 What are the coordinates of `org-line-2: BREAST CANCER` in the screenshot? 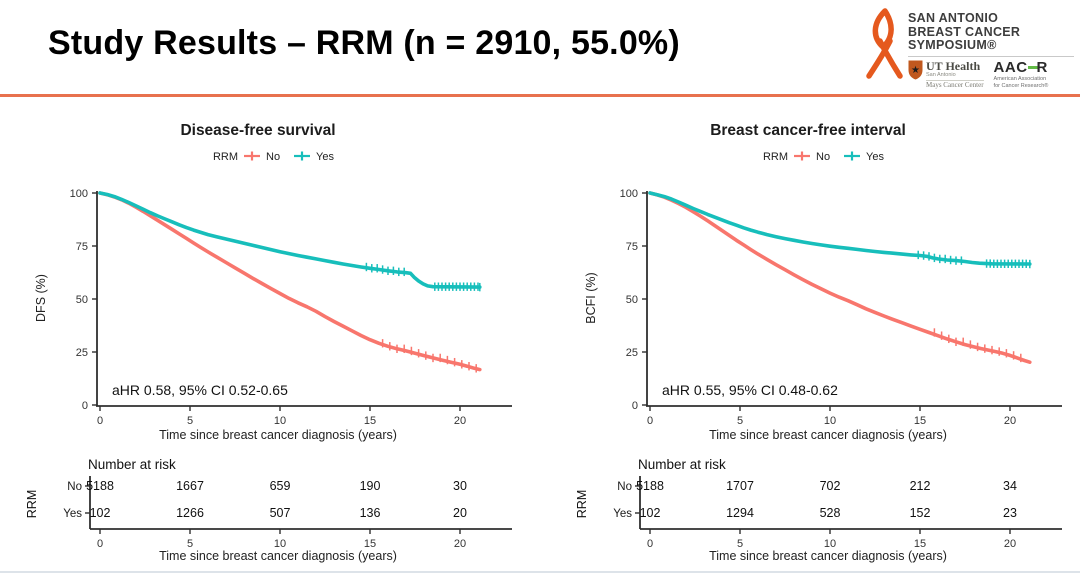 It's located at (964, 31).